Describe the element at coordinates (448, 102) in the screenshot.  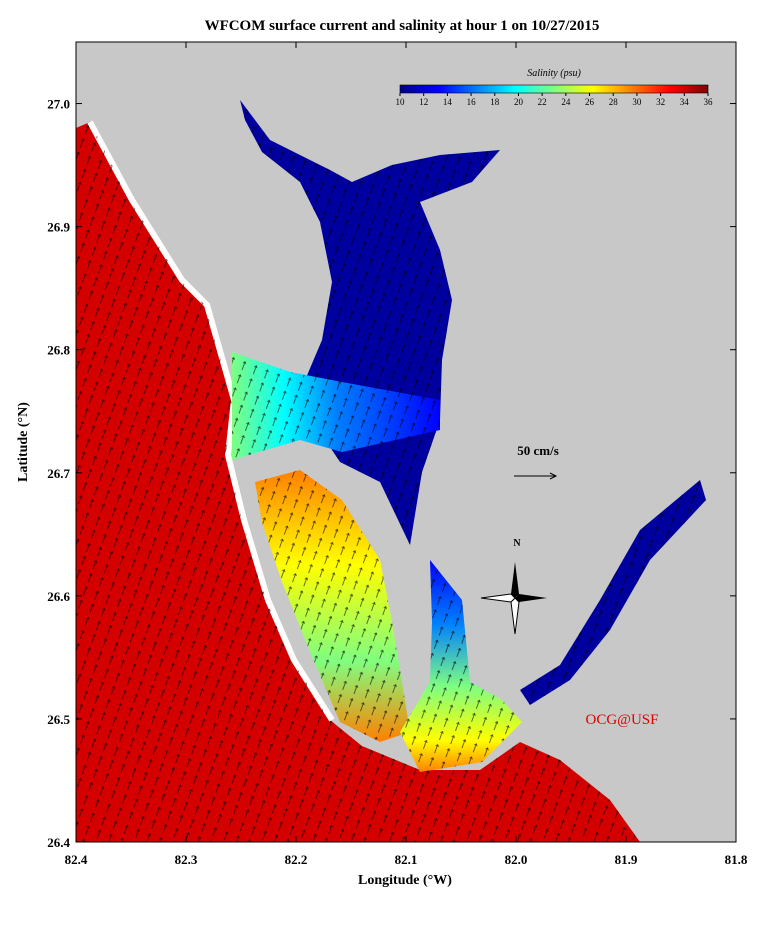
I see `colorbar-tick-label: 14` at that location.